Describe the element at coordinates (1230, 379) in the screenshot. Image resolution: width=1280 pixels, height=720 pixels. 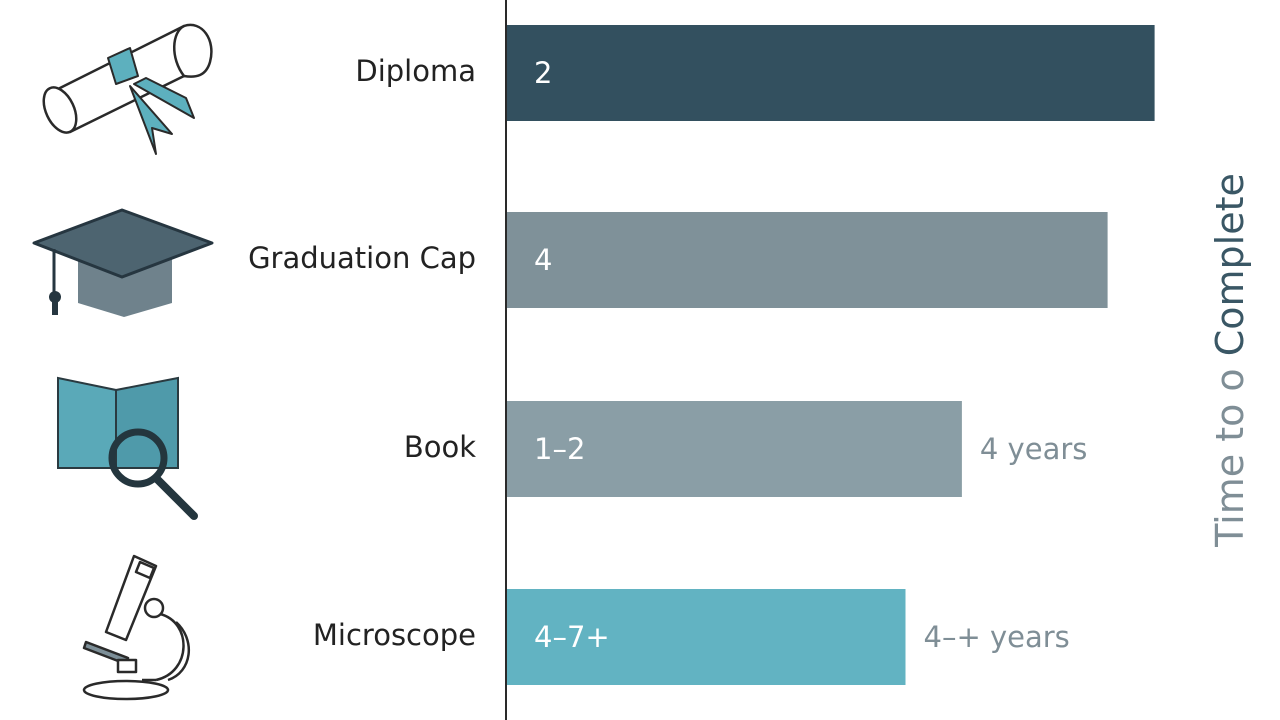
I see `axis-title-part: o` at that location.